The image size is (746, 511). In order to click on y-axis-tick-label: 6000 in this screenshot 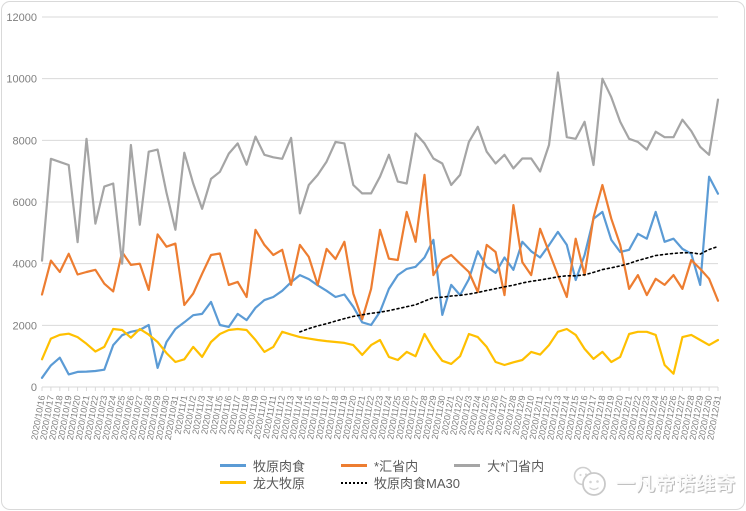, I will do `click(25, 203)`.